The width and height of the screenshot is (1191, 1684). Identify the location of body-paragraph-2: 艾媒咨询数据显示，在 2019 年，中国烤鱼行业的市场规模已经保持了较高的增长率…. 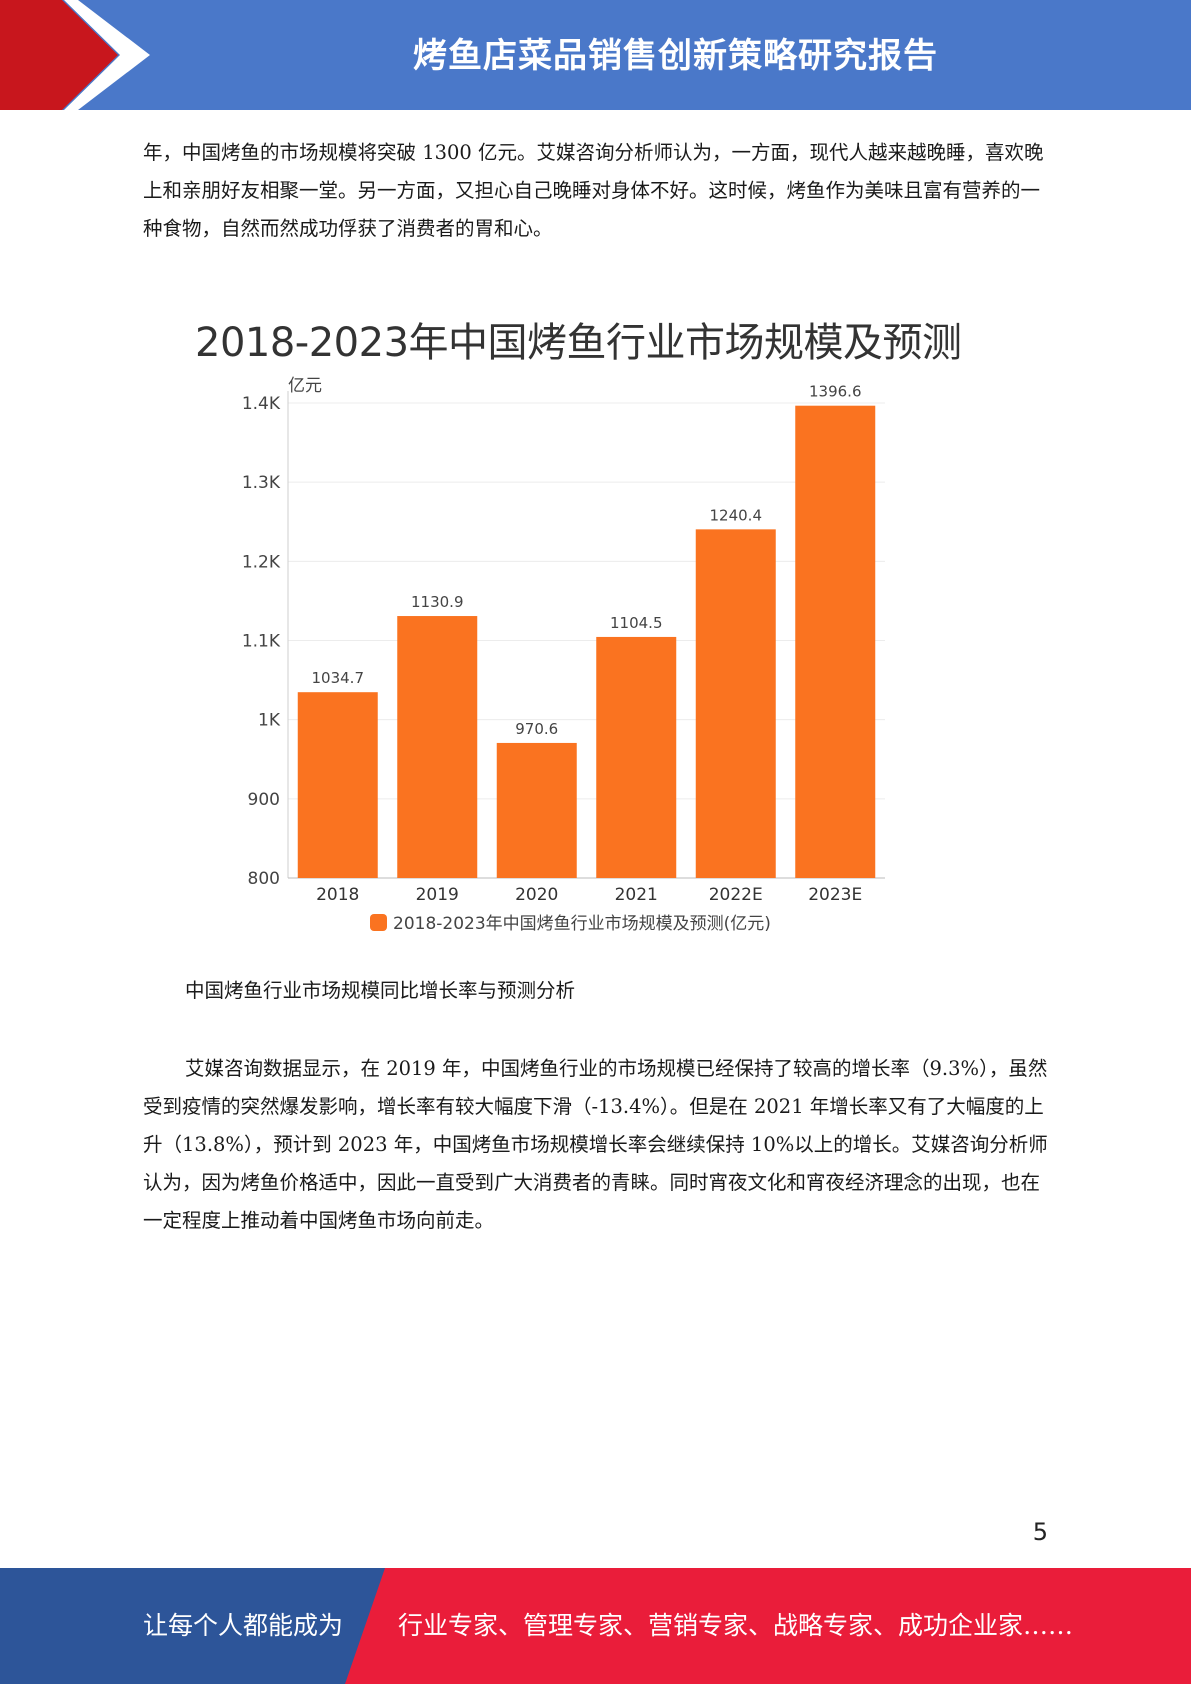
(595, 1144).